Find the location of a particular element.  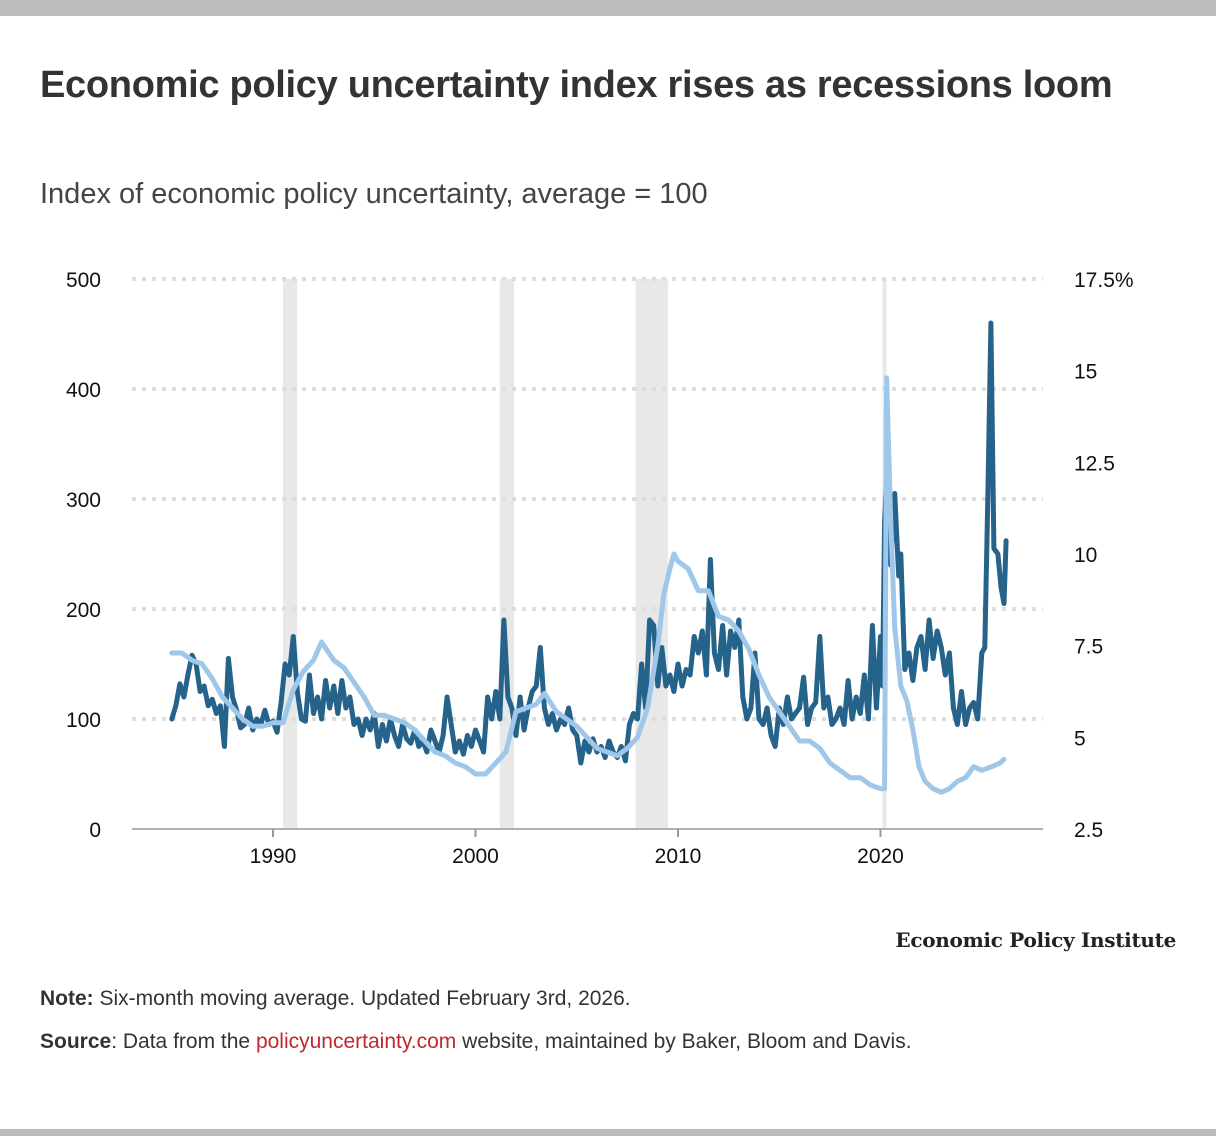

epi-logo: Economic Policy Institute is located at coordinates (1035, 940).